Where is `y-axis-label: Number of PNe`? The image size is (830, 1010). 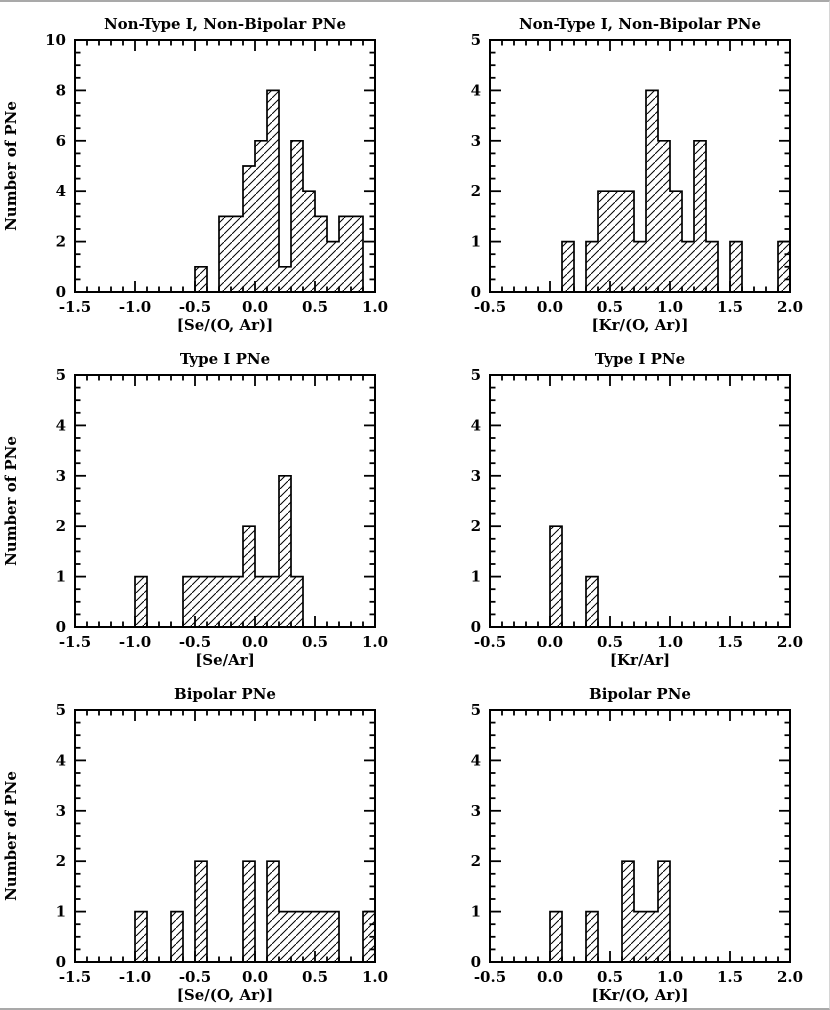 y-axis-label: Number of PNe is located at coordinates (11, 501).